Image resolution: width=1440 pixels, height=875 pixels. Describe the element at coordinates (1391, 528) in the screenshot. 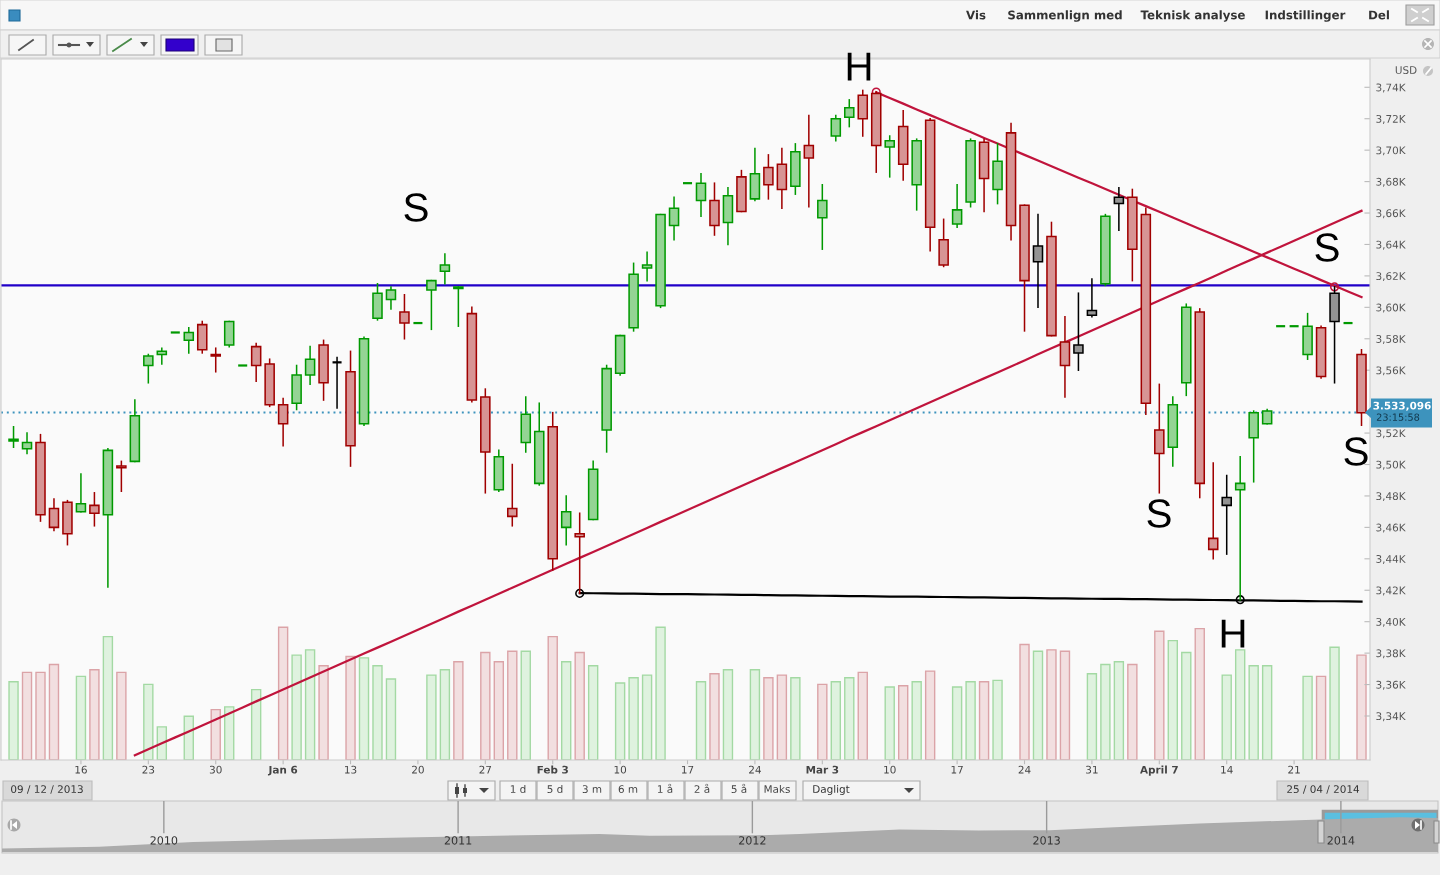

I see `y-tick-label: 3,46K` at that location.